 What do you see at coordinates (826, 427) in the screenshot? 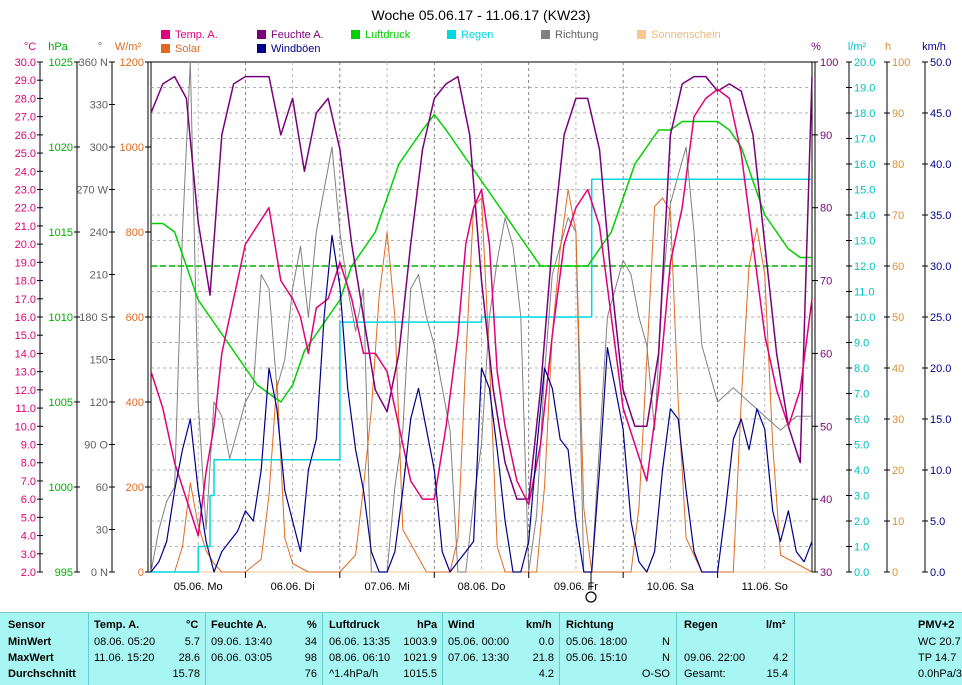
I see `hum-axis-tick-label: 50` at bounding box center [826, 427].